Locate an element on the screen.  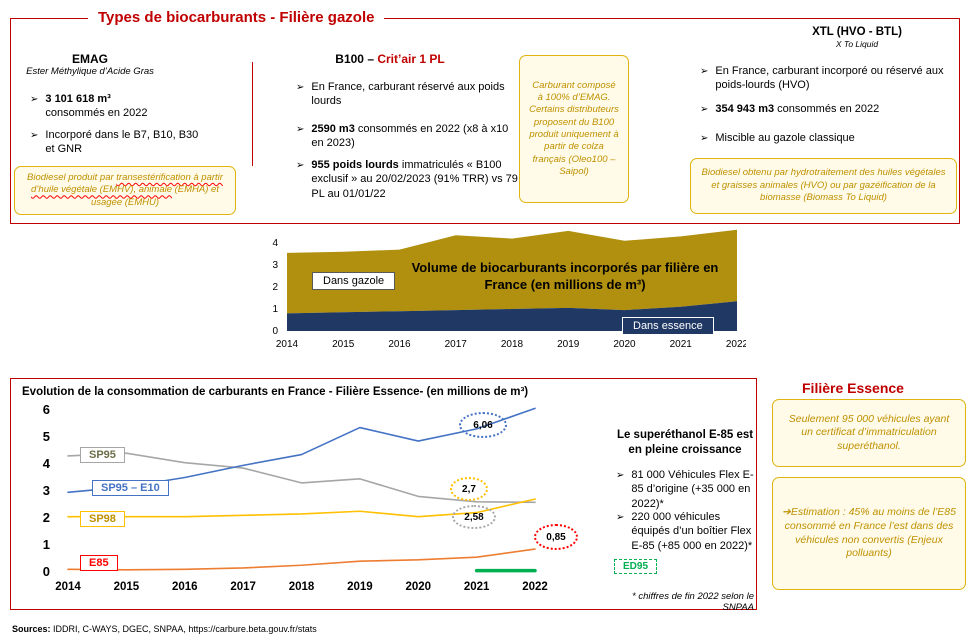
legend-sp95: SP95 is located at coordinates (102, 455).